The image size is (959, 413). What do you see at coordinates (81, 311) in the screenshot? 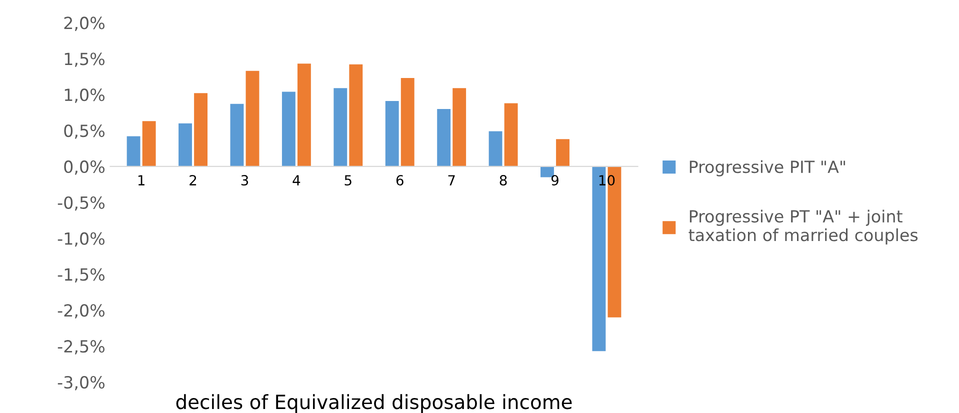
I see `y-tick-label: -2,0%` at bounding box center [81, 311].